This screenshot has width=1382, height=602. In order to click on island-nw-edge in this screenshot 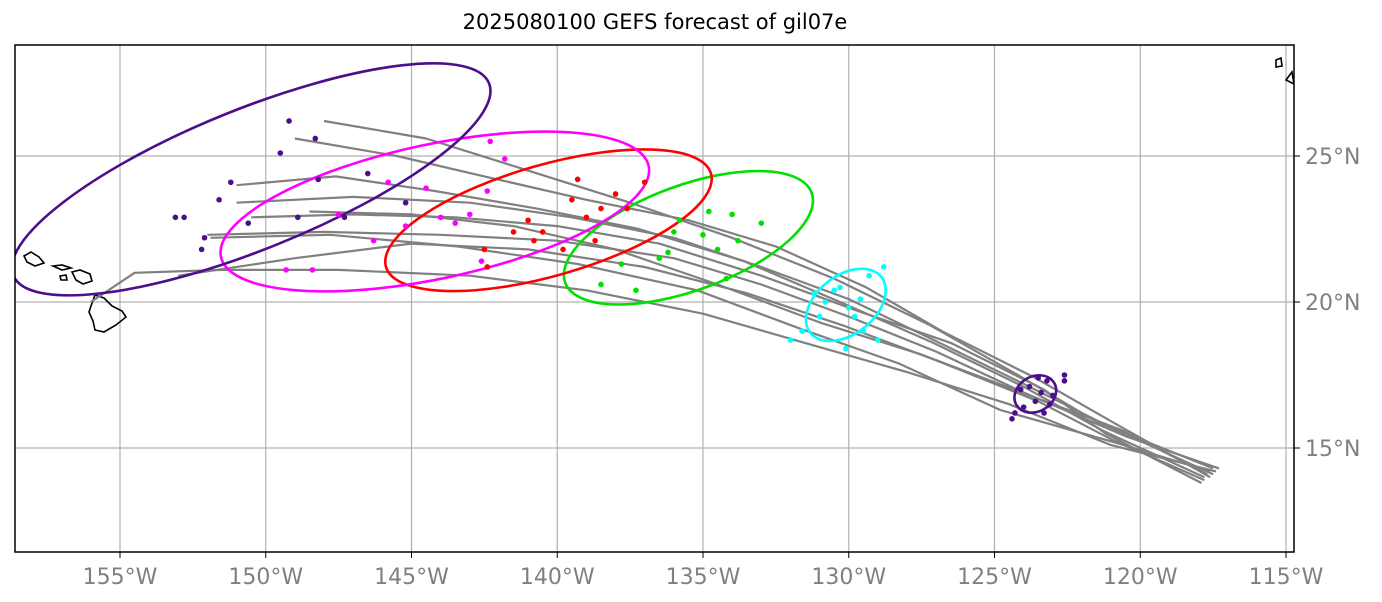, I will do `click(1289, 77)`.